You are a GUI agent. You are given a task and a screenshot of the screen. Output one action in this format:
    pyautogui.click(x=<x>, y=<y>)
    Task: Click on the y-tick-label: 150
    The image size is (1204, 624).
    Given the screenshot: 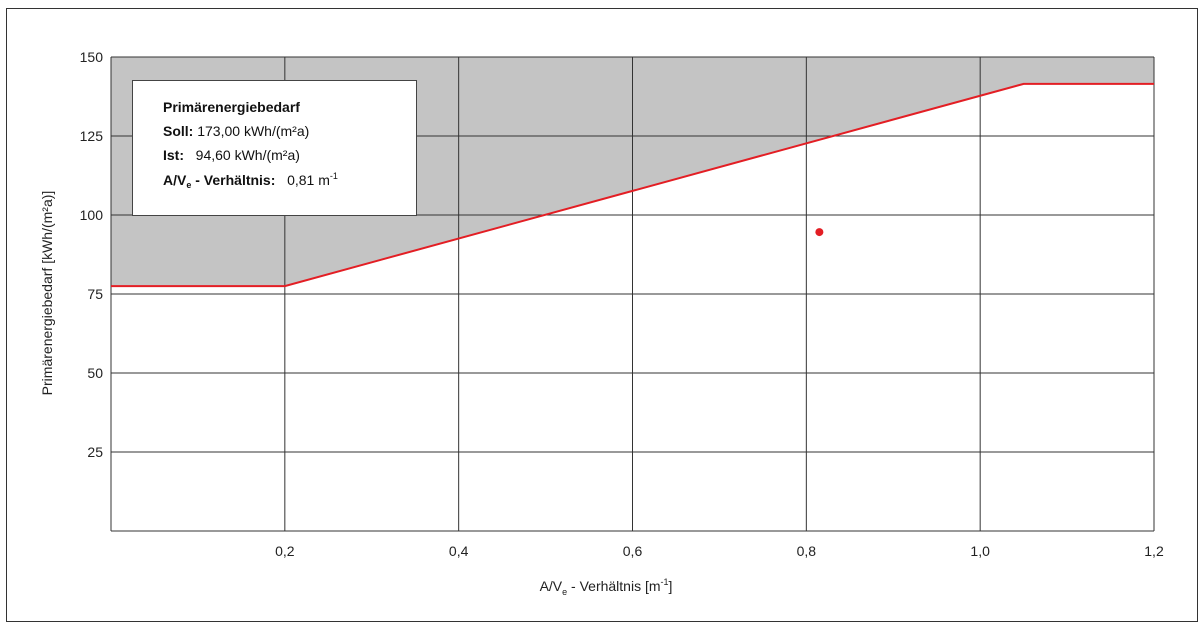 What is the action you would take?
    pyautogui.click(x=92, y=57)
    